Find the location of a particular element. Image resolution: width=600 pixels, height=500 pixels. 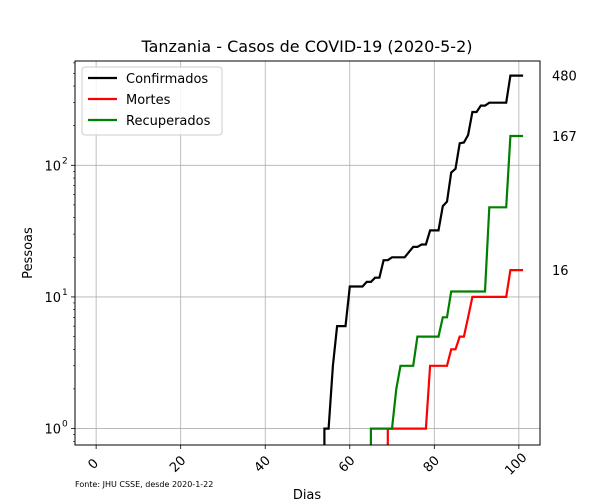

final-value-labels: 480 16 167 is located at coordinates (564, 174).